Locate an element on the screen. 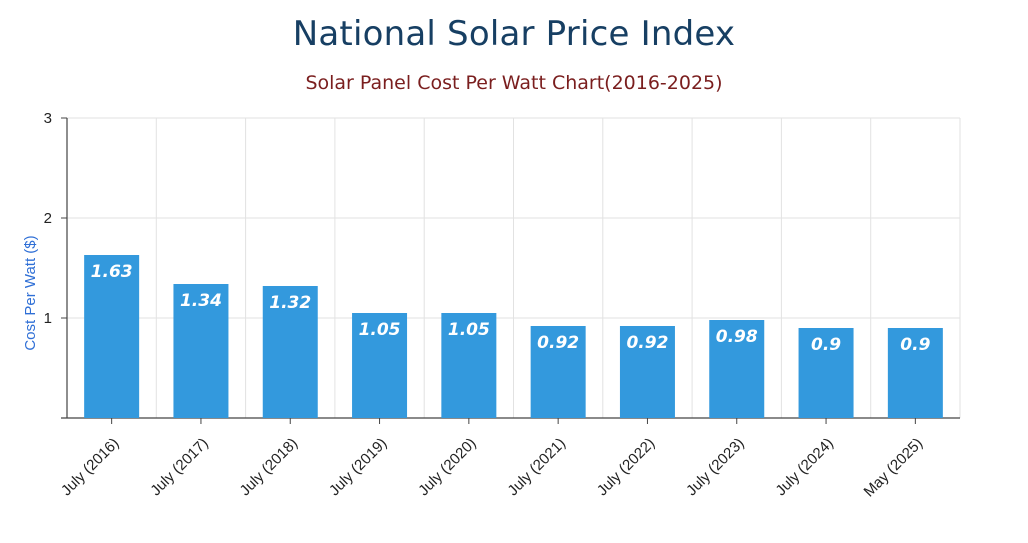  x-tick-label: July (2021) is located at coordinates (536, 467).